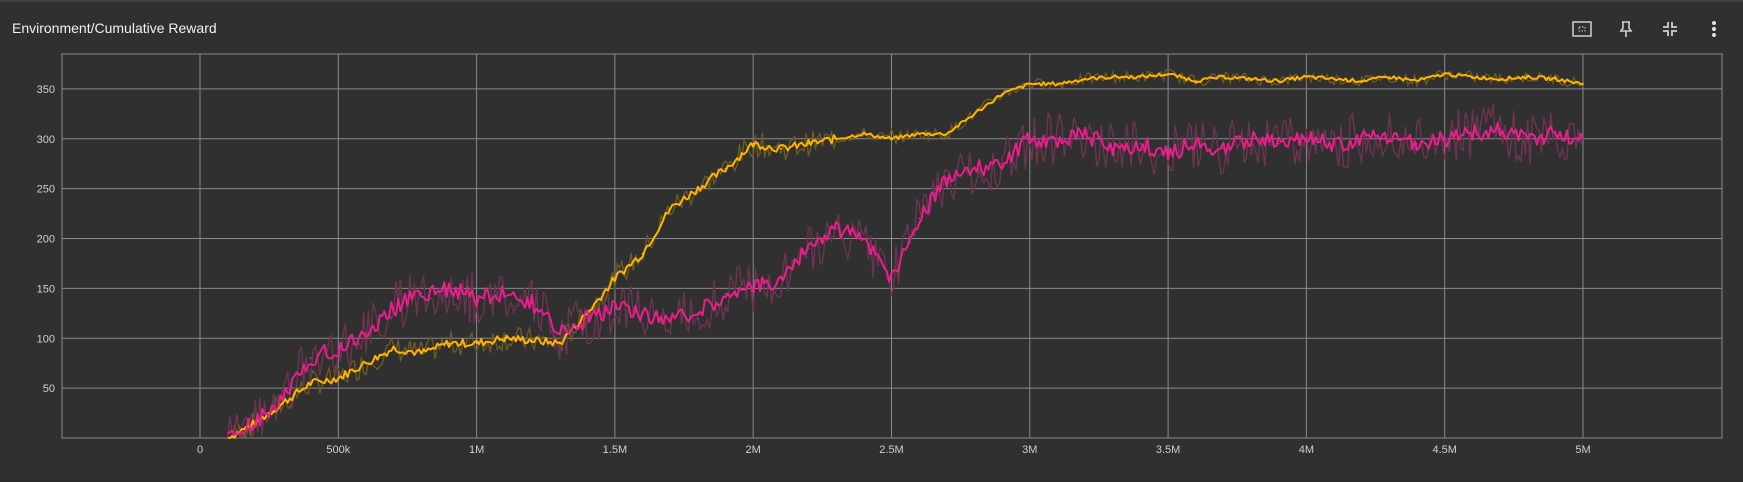 The width and height of the screenshot is (1743, 482). I want to click on x-tick-label: 0, so click(200, 450).